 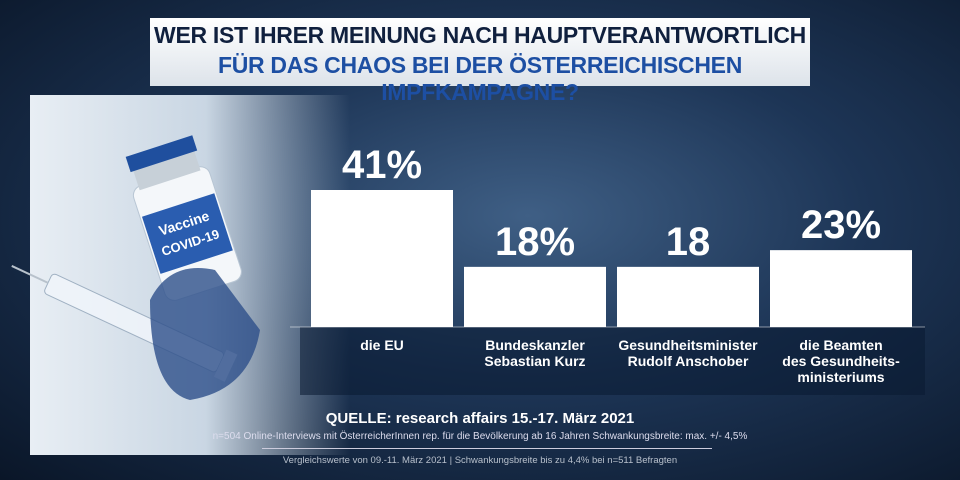 I want to click on category-label: Bundeskanzler Sebastian Kurz, so click(x=535, y=353).